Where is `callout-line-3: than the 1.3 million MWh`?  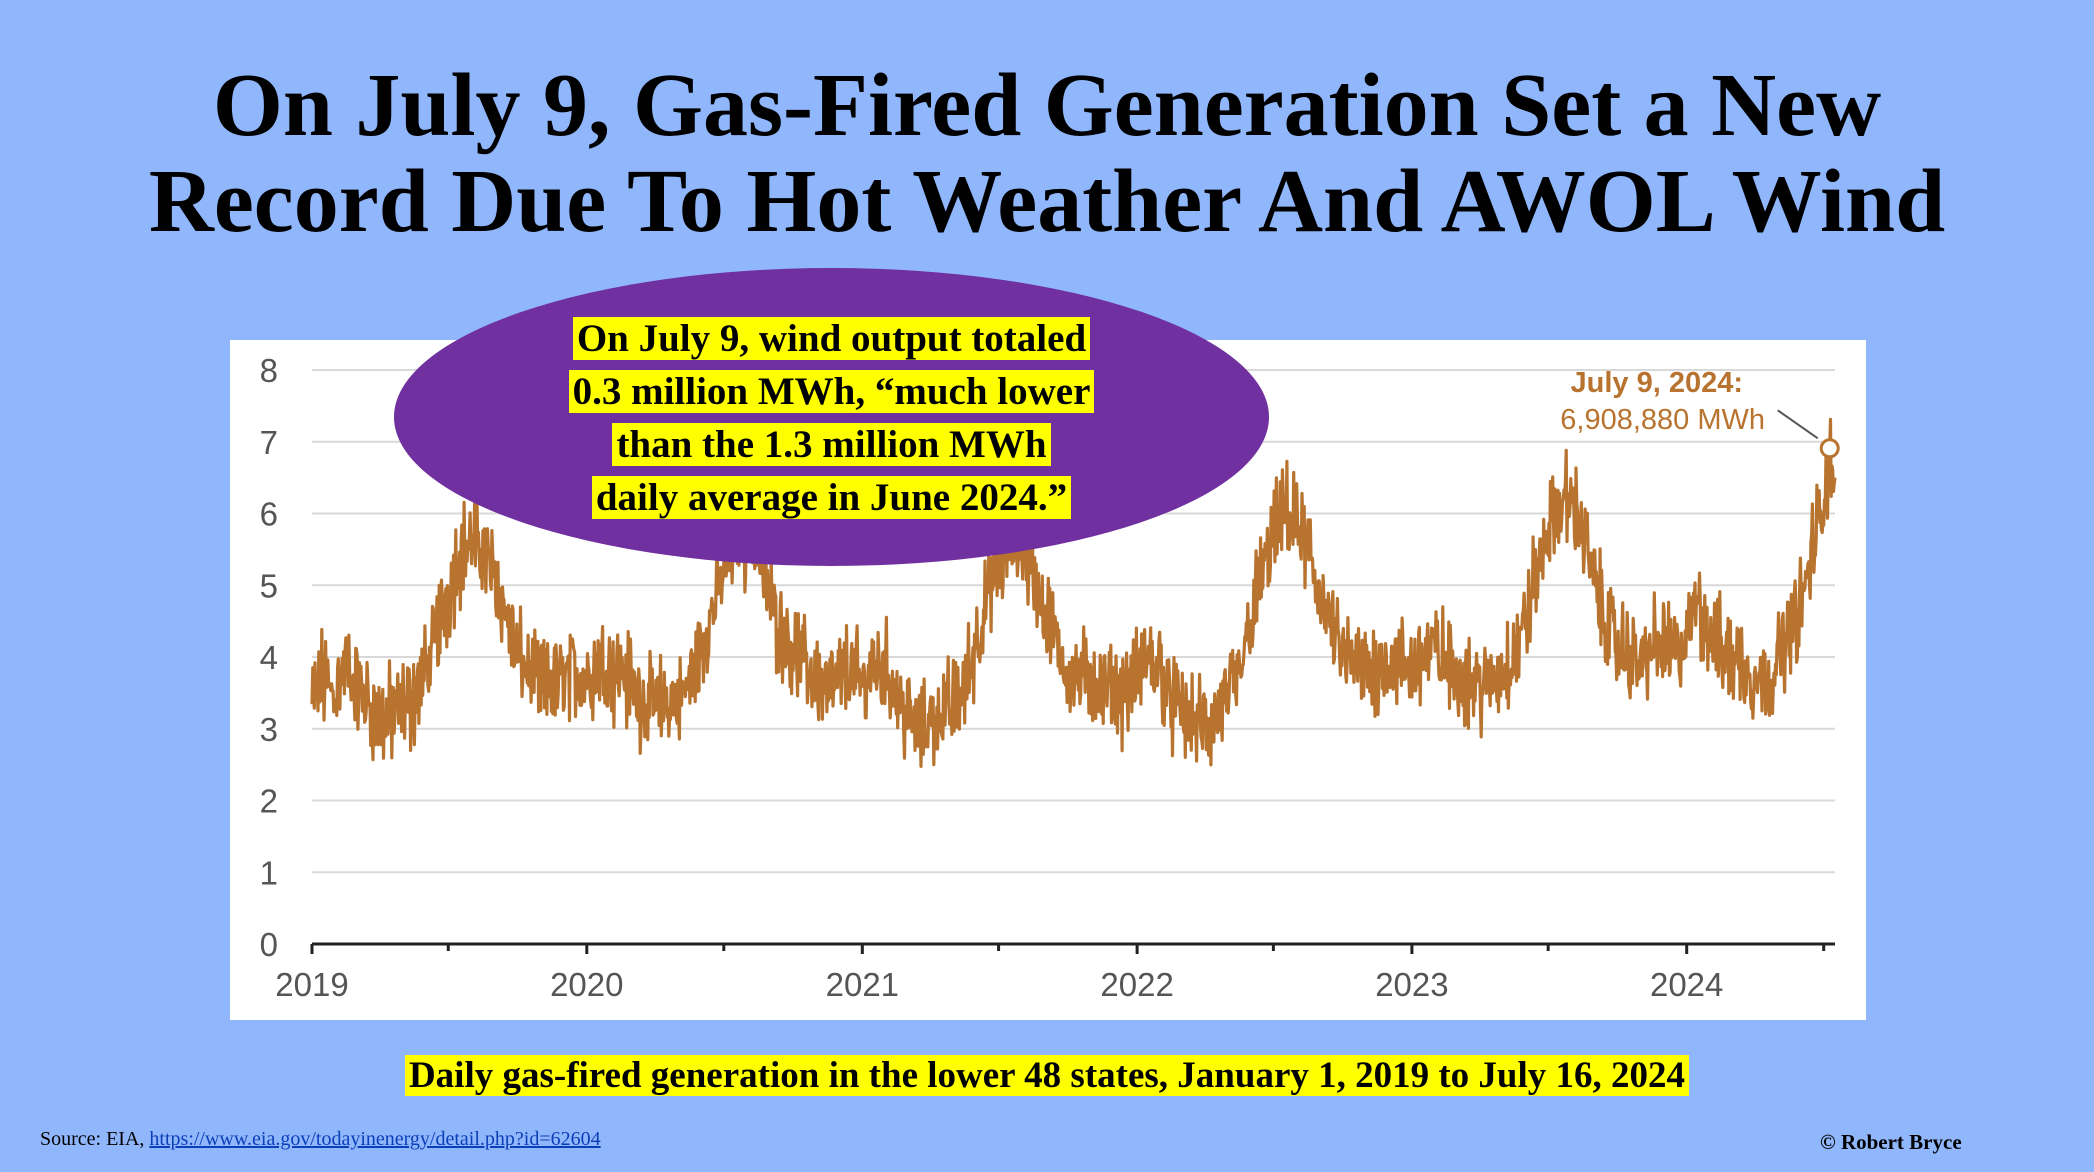
callout-line-3: than the 1.3 million MWh is located at coordinates (831, 444).